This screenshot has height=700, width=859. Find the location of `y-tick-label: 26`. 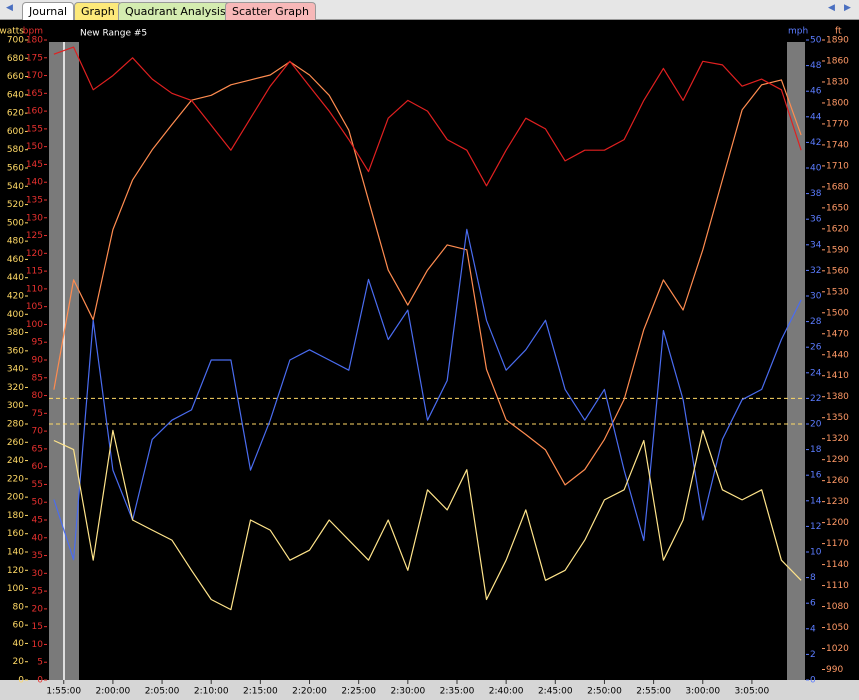

y-tick-label: 26 is located at coordinates (816, 348).